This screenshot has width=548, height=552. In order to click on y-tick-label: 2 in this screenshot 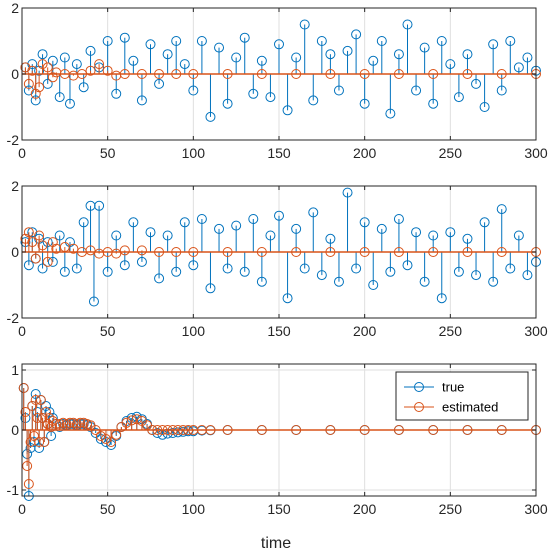, I will do `click(15, 186)`.